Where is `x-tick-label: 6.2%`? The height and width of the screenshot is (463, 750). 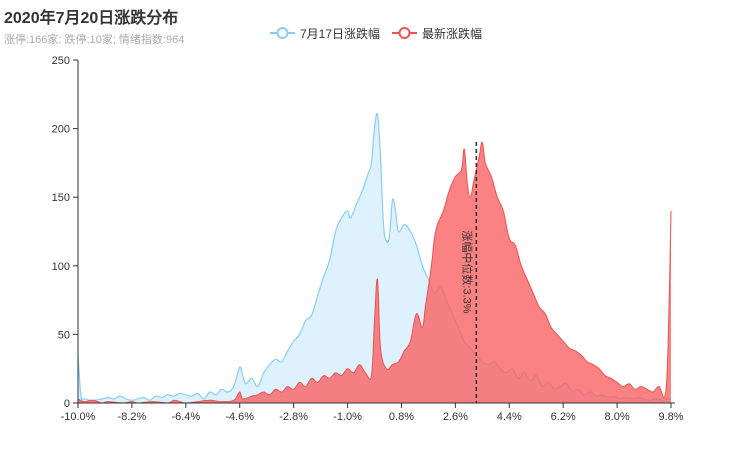
x-tick-label: 6.2% is located at coordinates (563, 417).